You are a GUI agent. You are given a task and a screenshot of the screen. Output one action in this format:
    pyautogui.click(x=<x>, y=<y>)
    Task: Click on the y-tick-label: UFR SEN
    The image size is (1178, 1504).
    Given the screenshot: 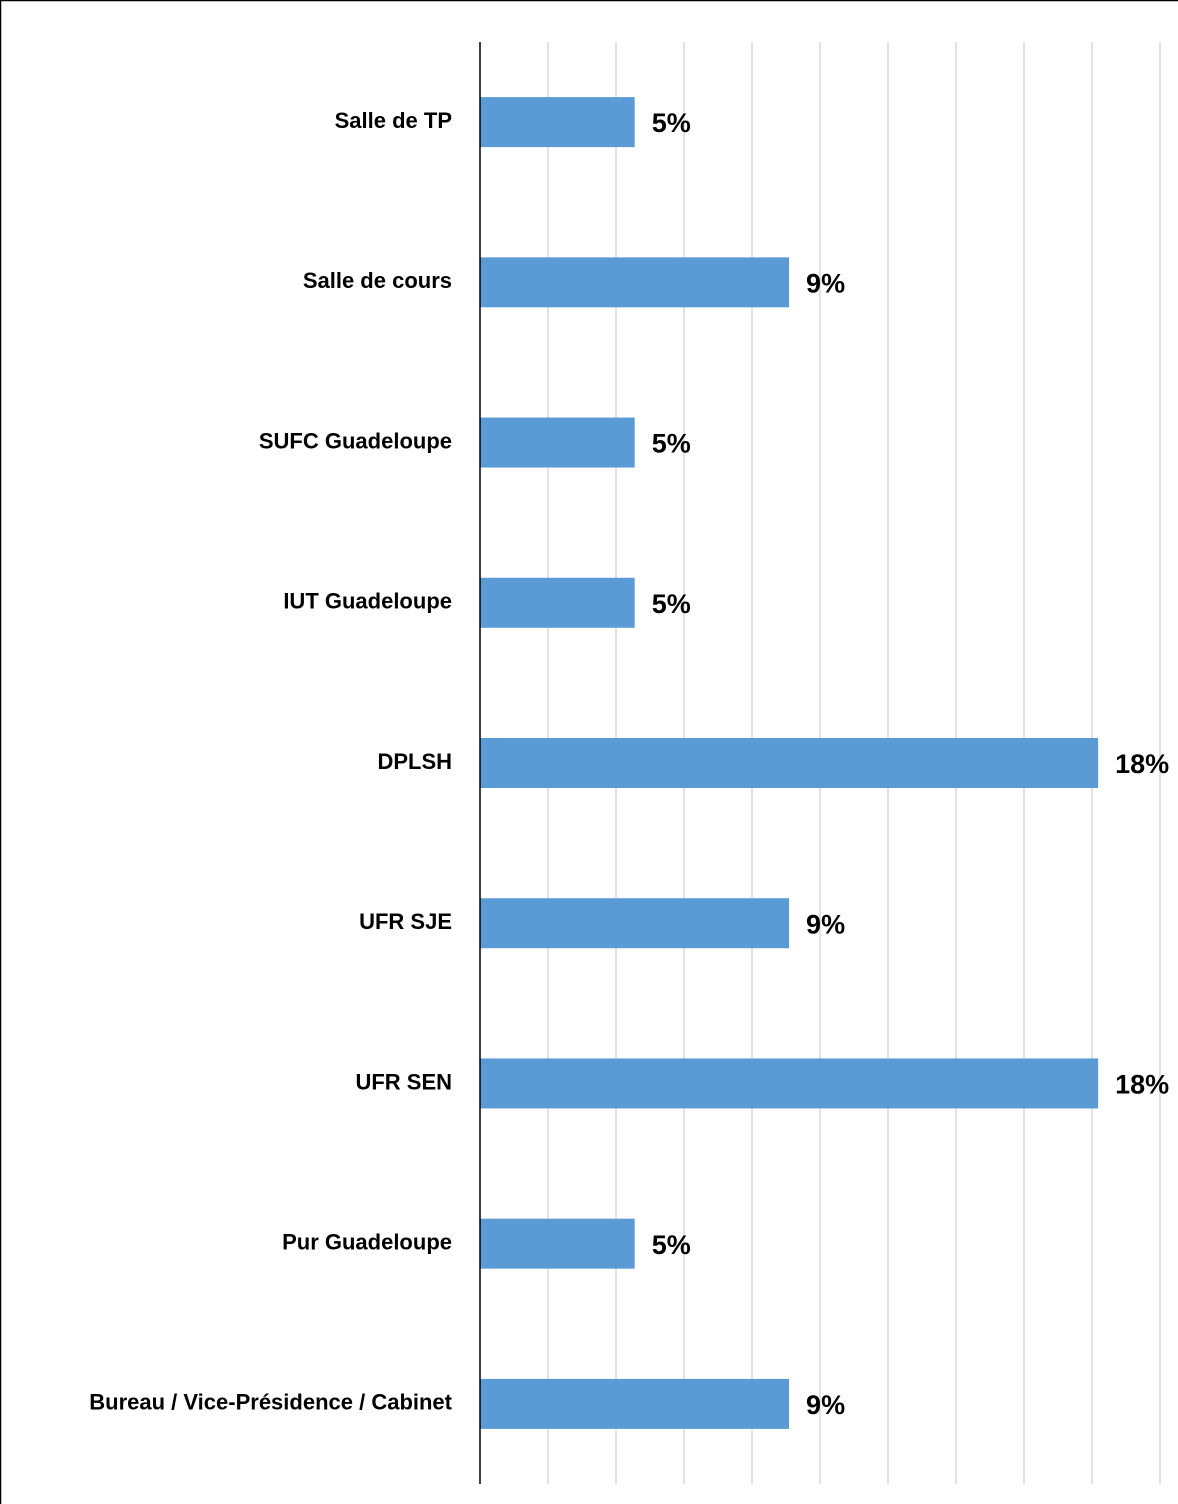 What is the action you would take?
    pyautogui.click(x=403, y=1081)
    